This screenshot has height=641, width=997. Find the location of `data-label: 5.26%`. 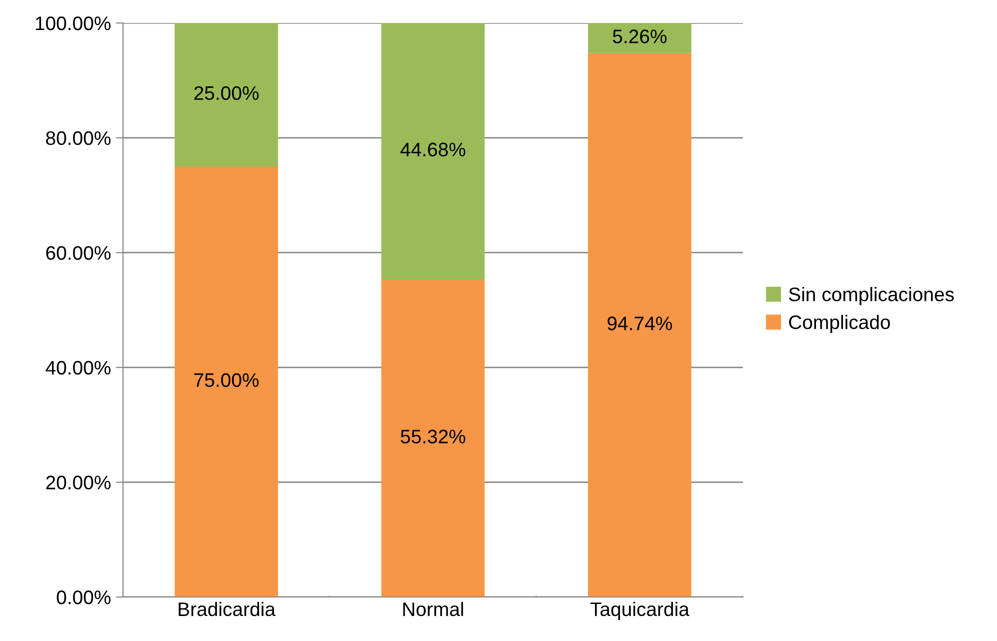

data-label: 5.26% is located at coordinates (639, 37).